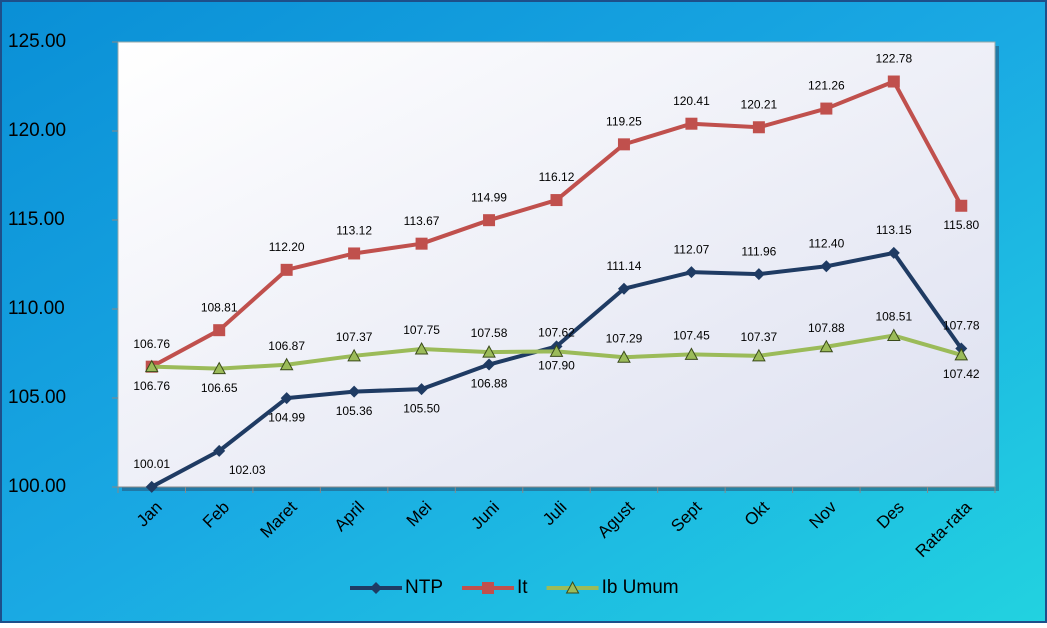  What do you see at coordinates (247, 470) in the screenshot?
I see `data-label: 102.03` at bounding box center [247, 470].